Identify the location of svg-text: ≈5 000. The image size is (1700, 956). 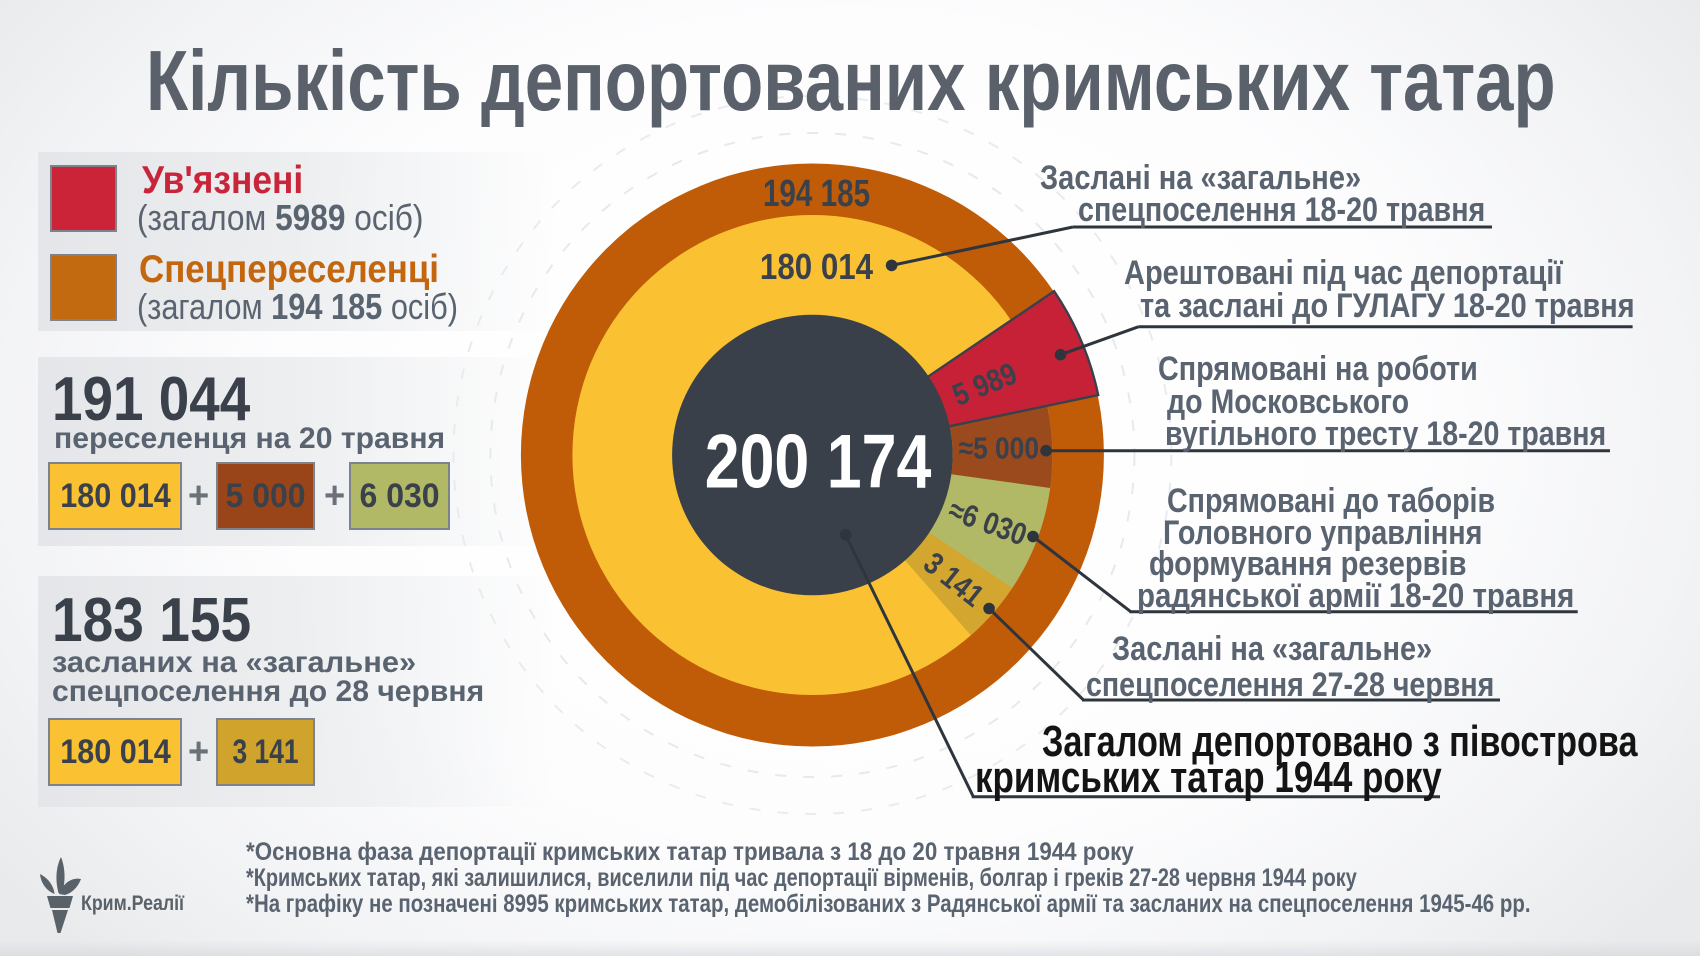
(999, 449).